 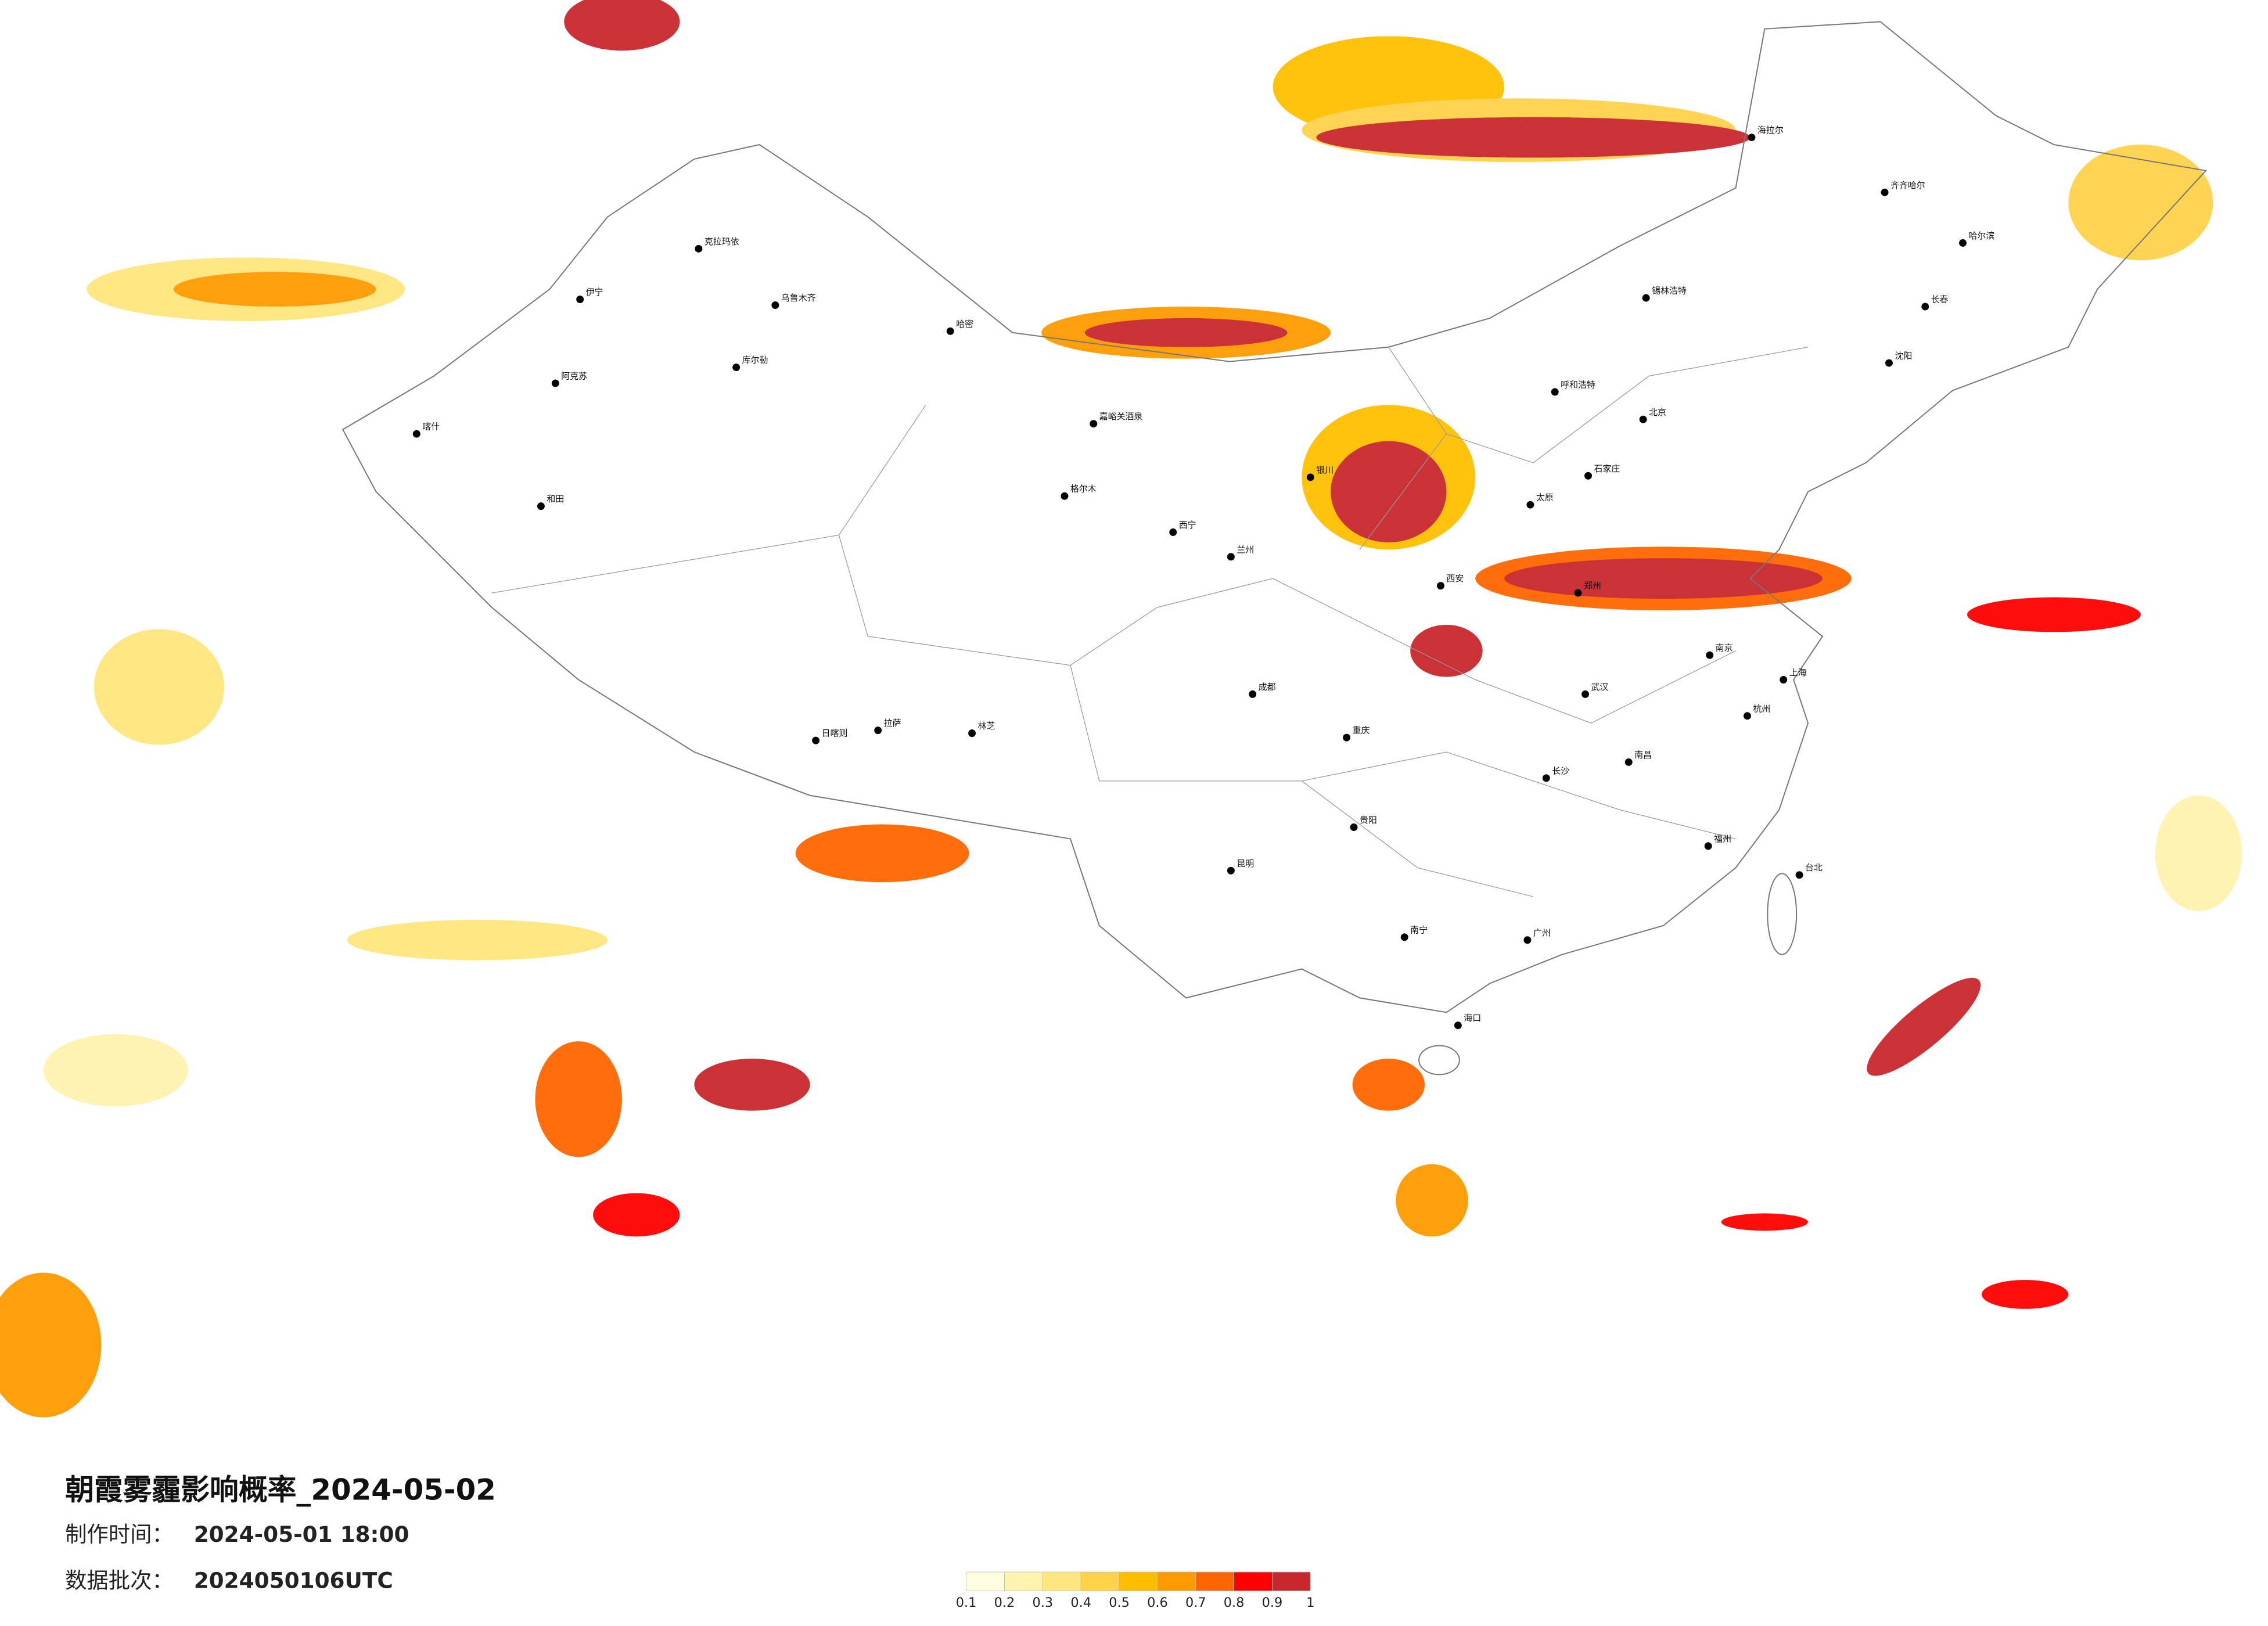 What do you see at coordinates (1245, 549) in the screenshot?
I see `city-label: 兰州` at bounding box center [1245, 549].